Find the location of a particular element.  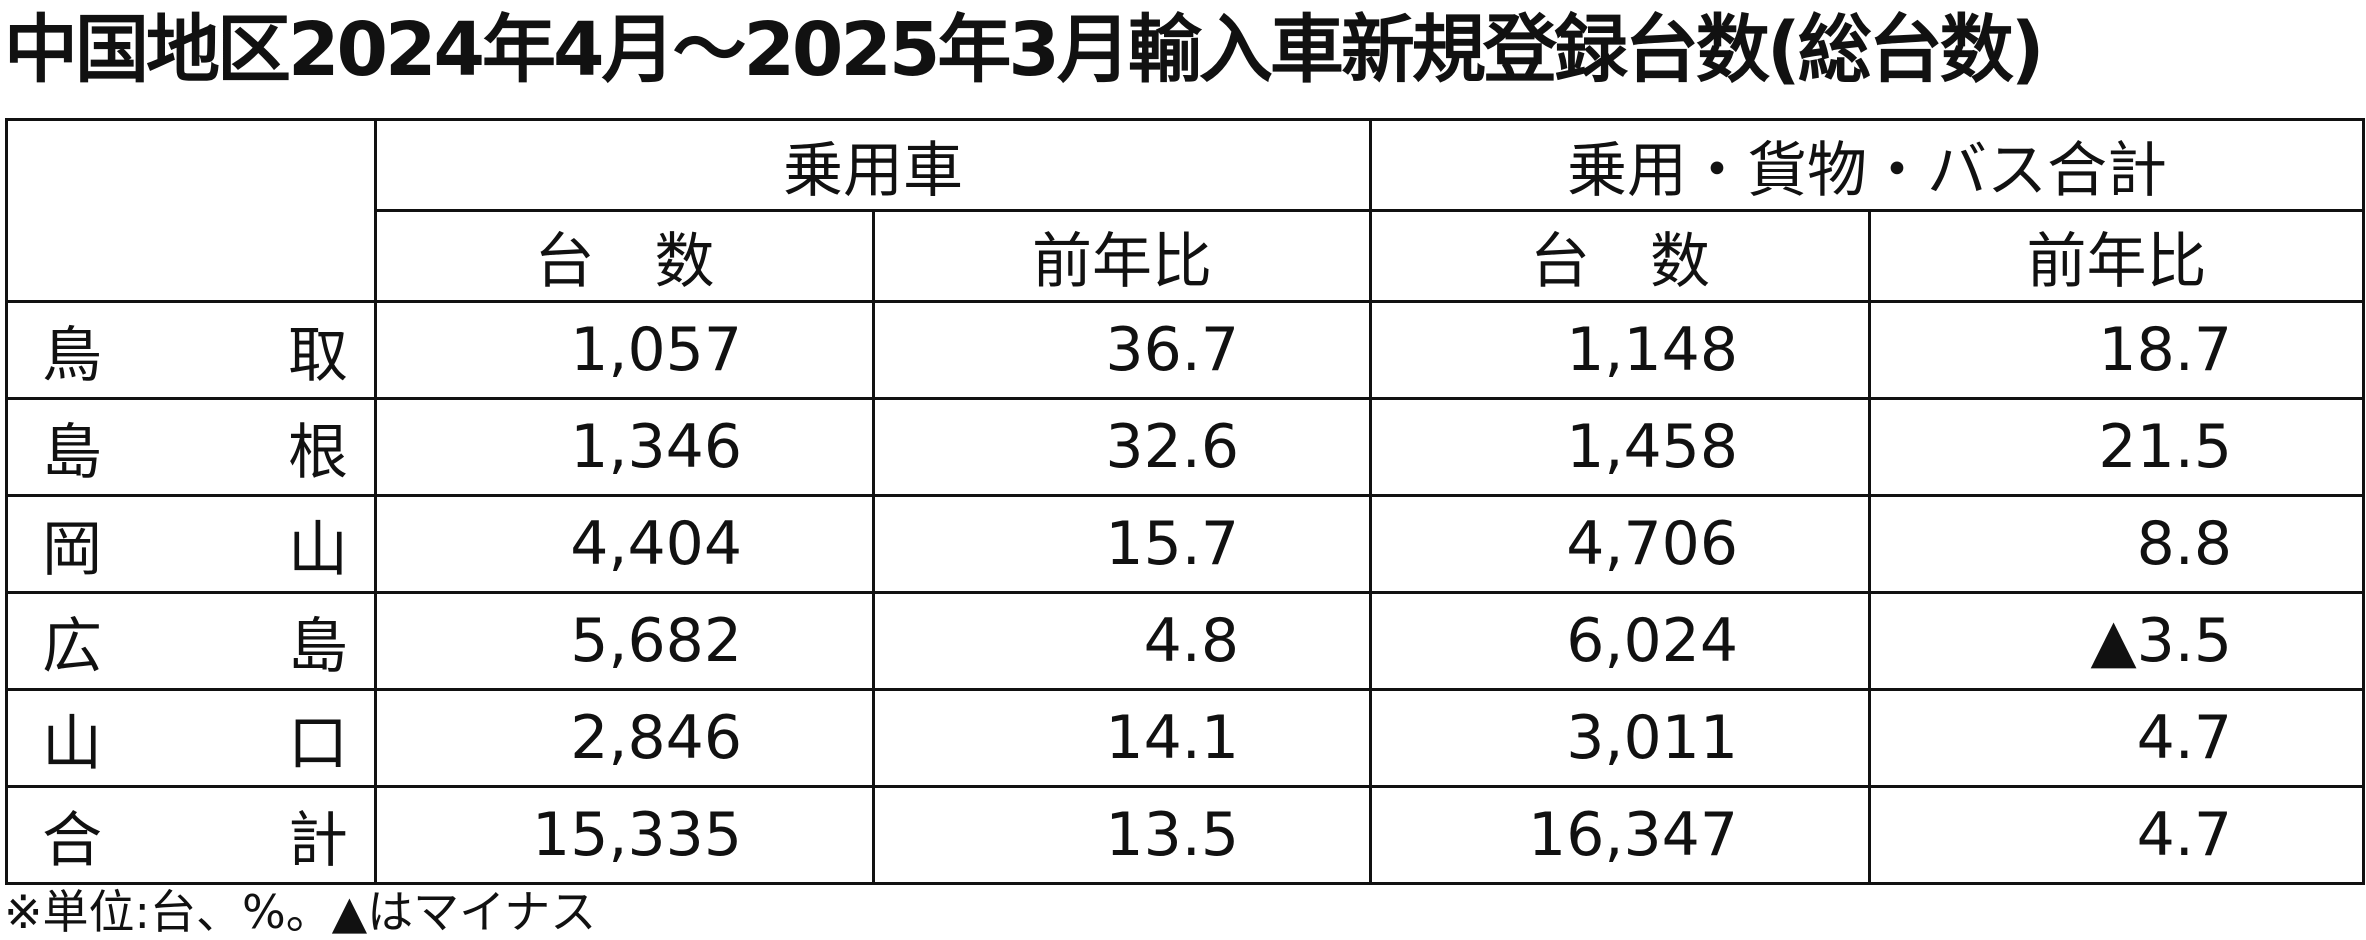

value-cell: 15,335 is located at coordinates (624, 835).